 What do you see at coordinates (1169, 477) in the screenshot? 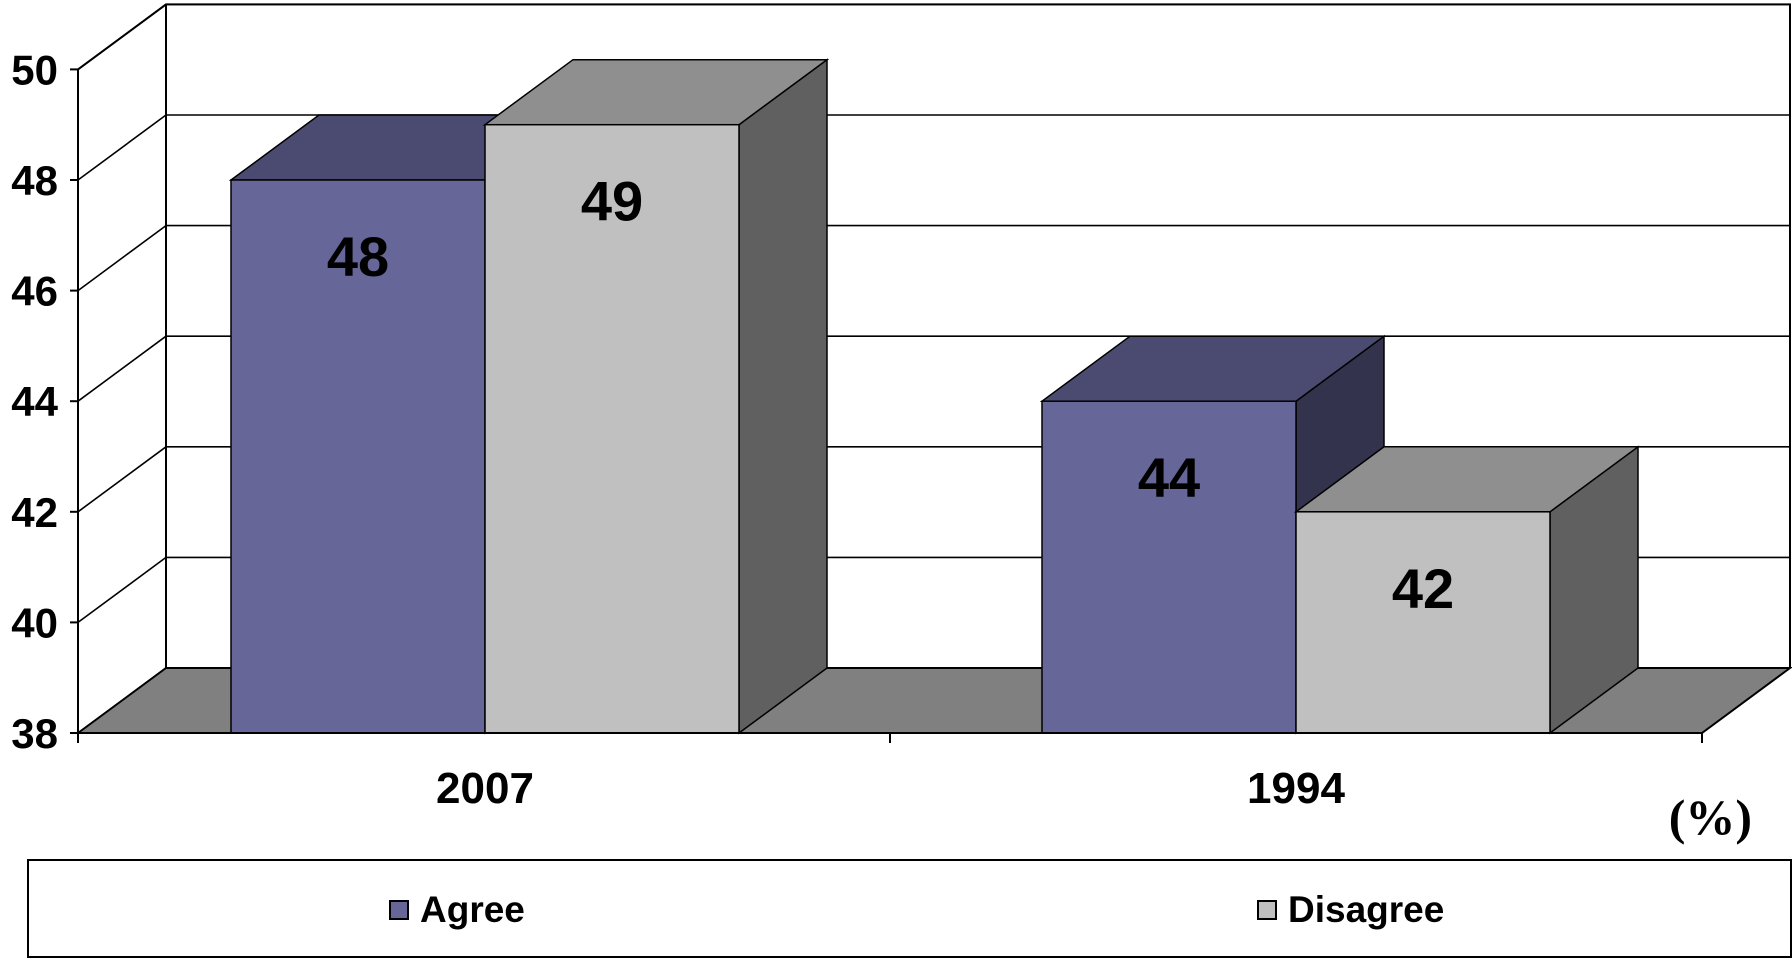
I see `data-label: 44` at bounding box center [1169, 477].